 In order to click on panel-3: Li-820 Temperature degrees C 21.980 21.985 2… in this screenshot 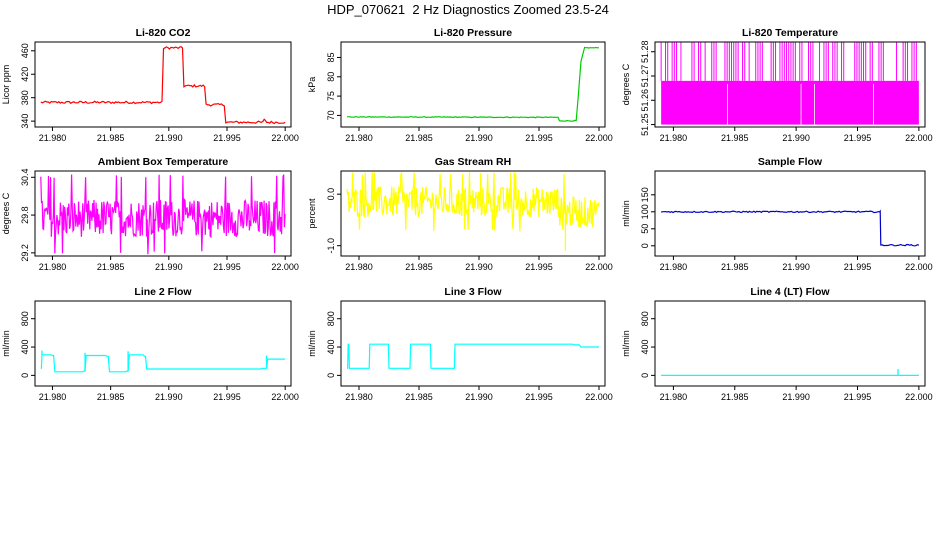, I will do `click(777, 85)`.